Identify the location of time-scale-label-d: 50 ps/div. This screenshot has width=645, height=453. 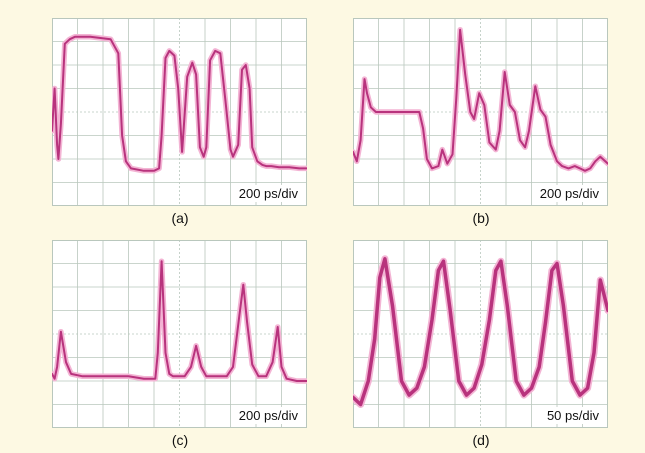
(572, 415).